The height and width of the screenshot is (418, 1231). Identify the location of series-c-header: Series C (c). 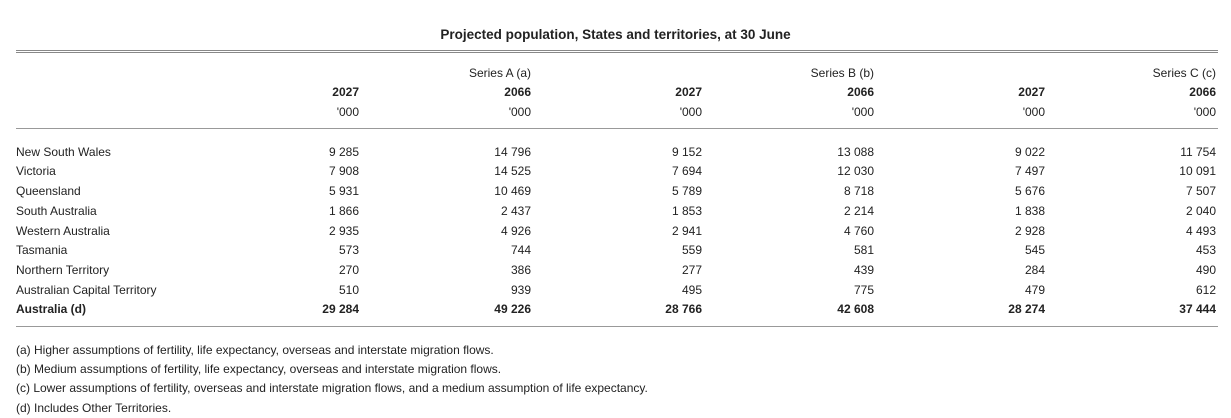
(1184, 73).